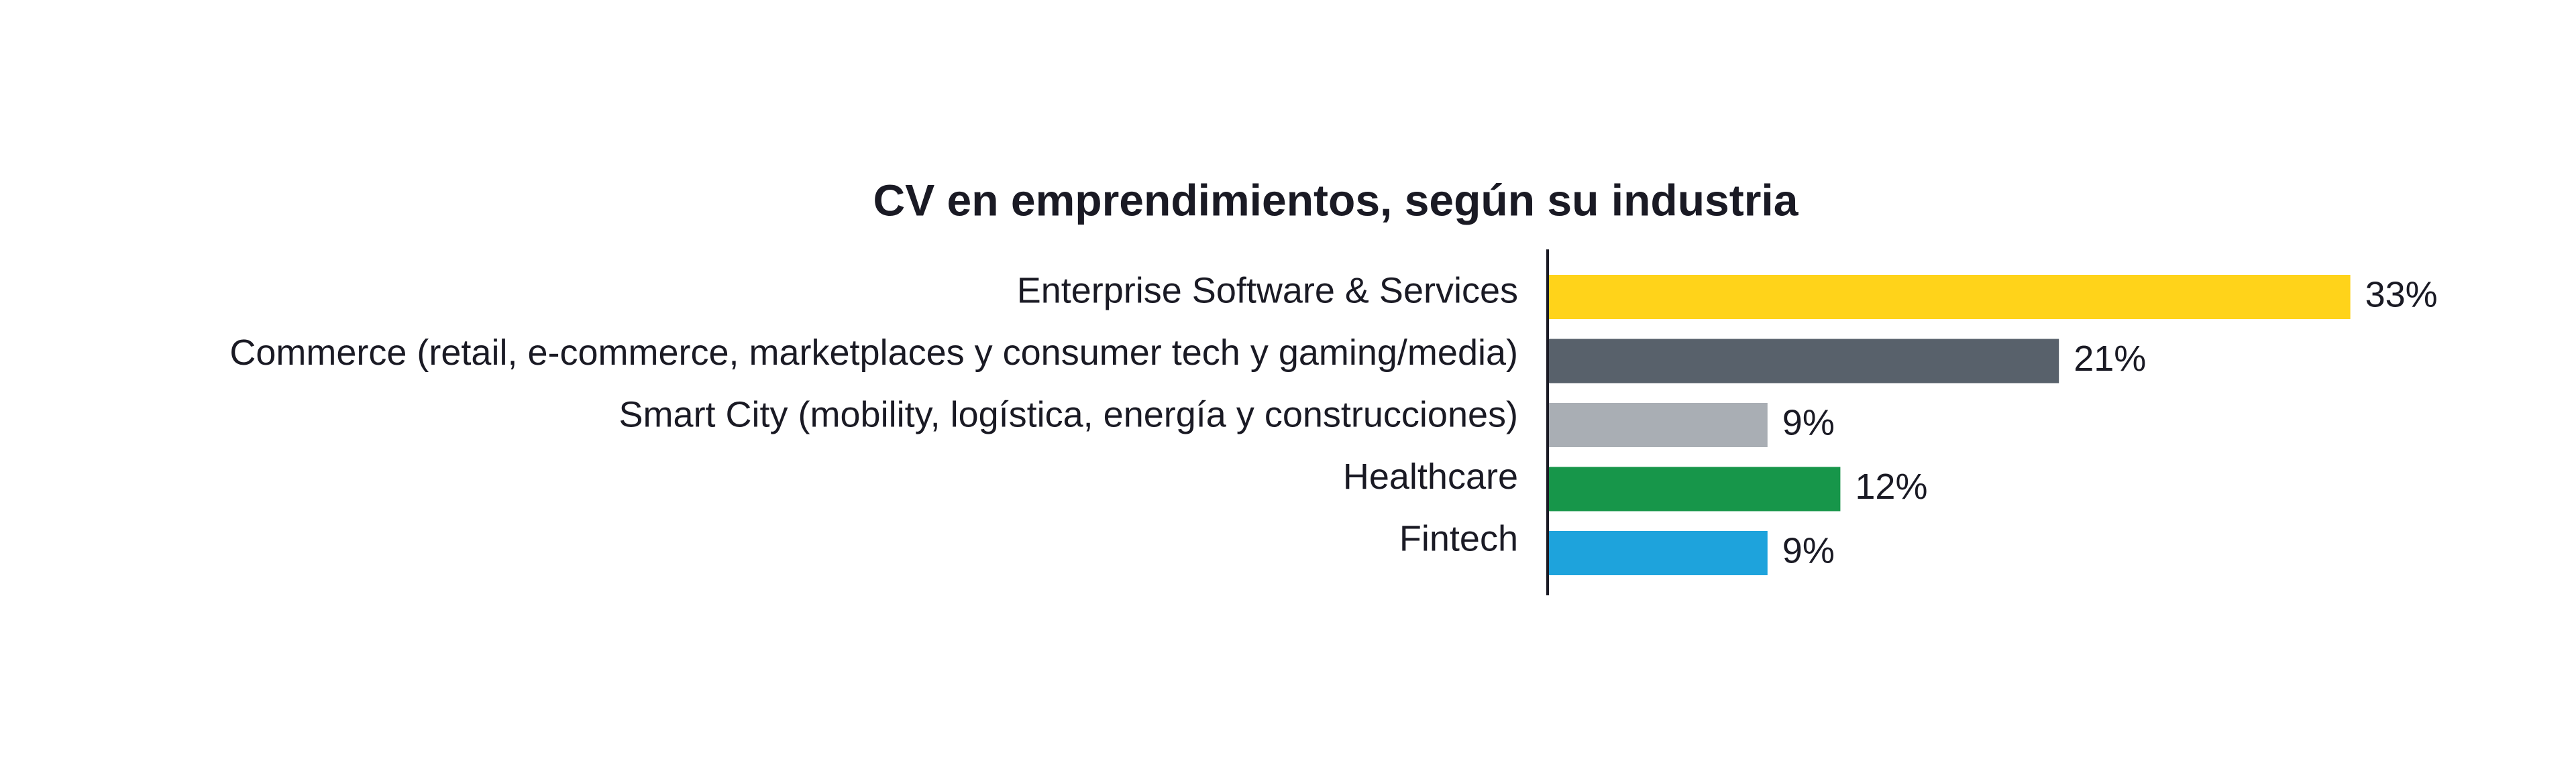  What do you see at coordinates (2110, 359) in the screenshot?
I see `value-label: 21%` at bounding box center [2110, 359].